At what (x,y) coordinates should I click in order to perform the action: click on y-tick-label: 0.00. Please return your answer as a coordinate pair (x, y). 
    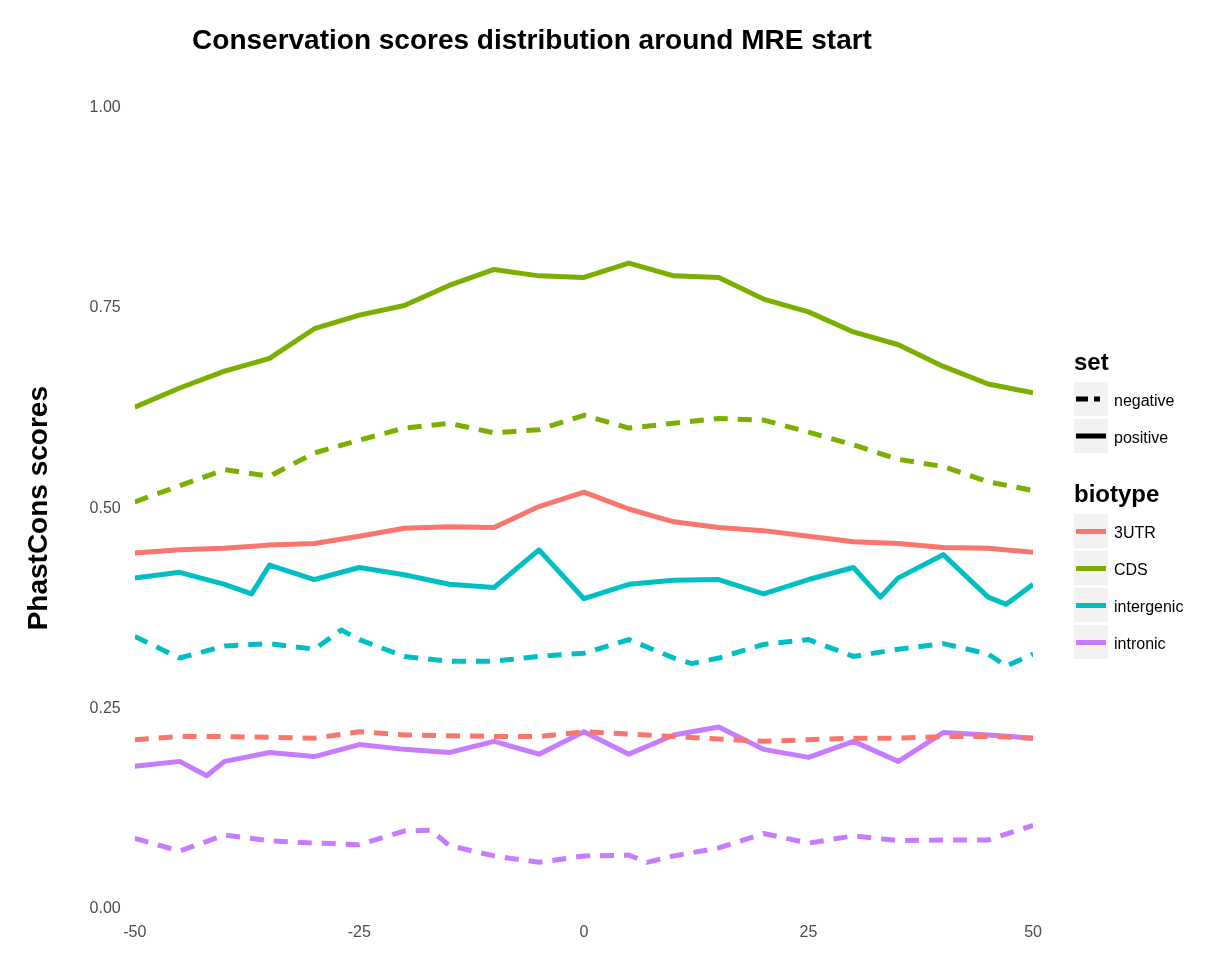
    Looking at the image, I should click on (105, 908).